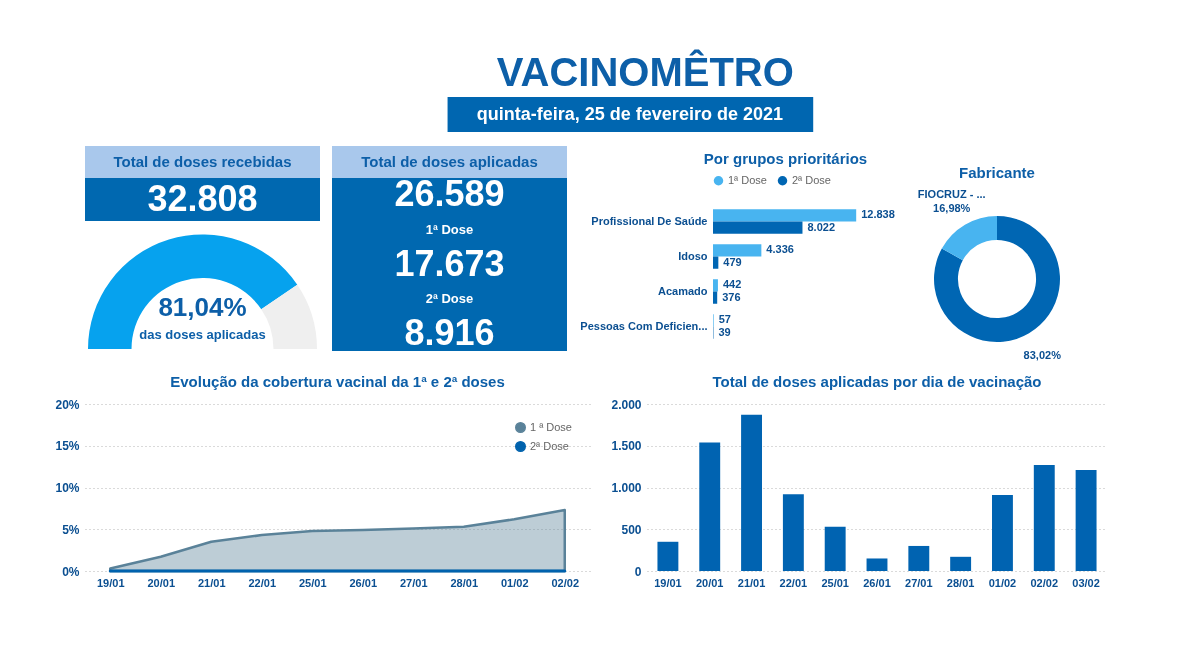 The image size is (1199, 651). I want to click on data-label: 479, so click(732, 261).